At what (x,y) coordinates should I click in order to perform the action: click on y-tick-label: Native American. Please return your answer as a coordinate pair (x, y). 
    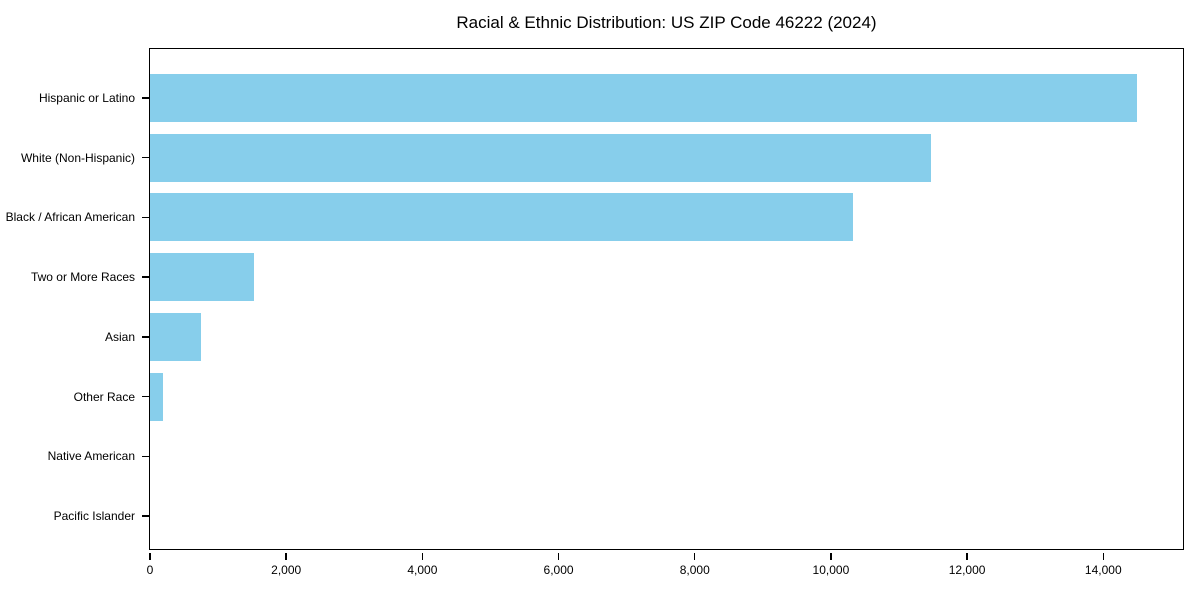
    Looking at the image, I should click on (91, 456).